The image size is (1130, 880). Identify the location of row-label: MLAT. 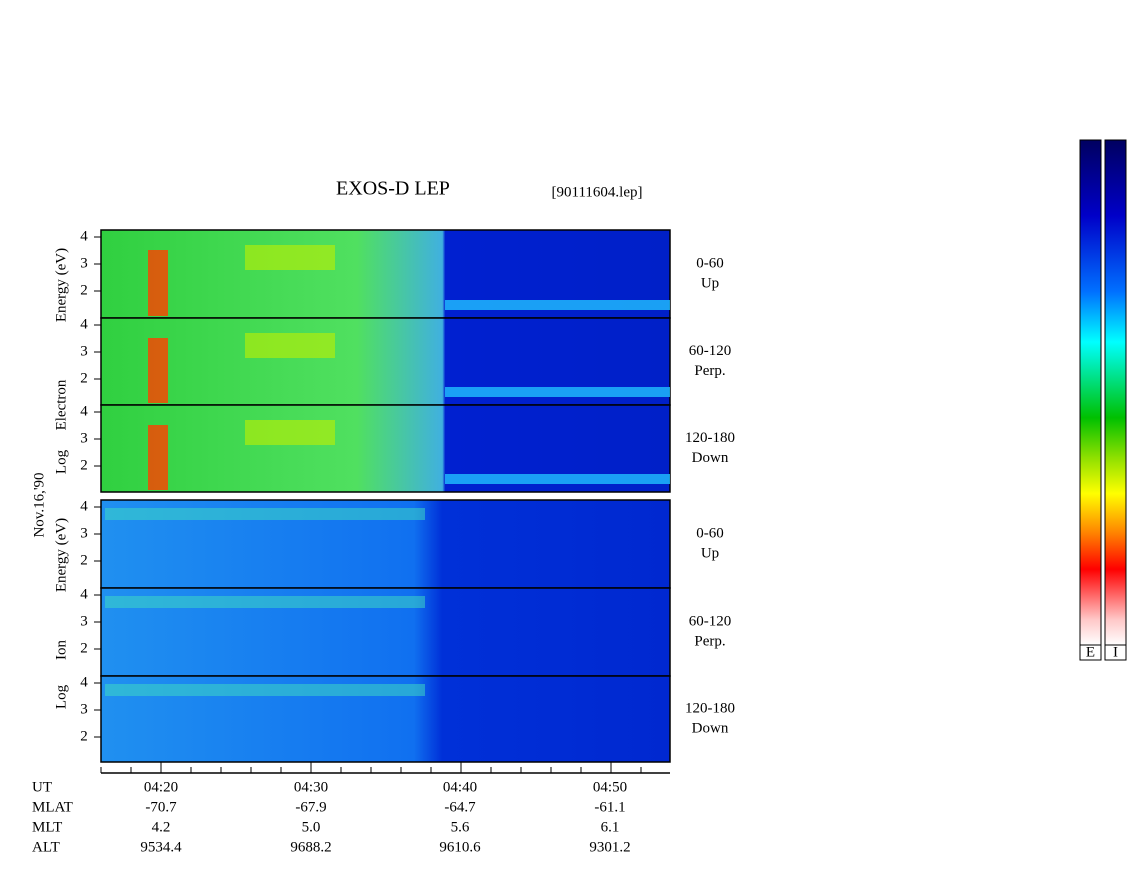
(52, 807).